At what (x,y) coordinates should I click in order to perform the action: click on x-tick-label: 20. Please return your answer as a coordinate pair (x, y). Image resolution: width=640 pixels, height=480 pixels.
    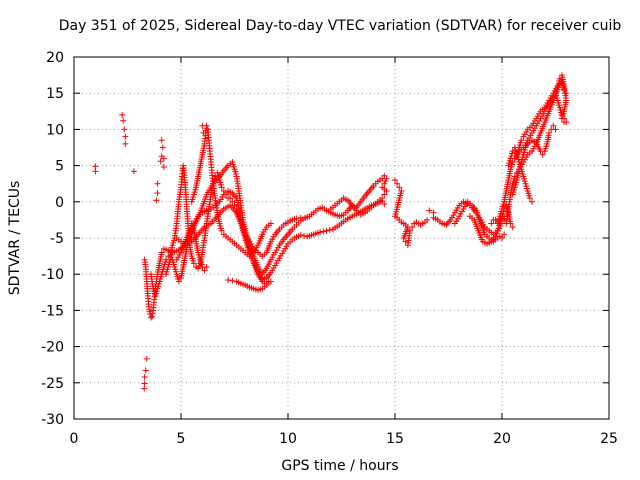
    Looking at the image, I should click on (502, 439).